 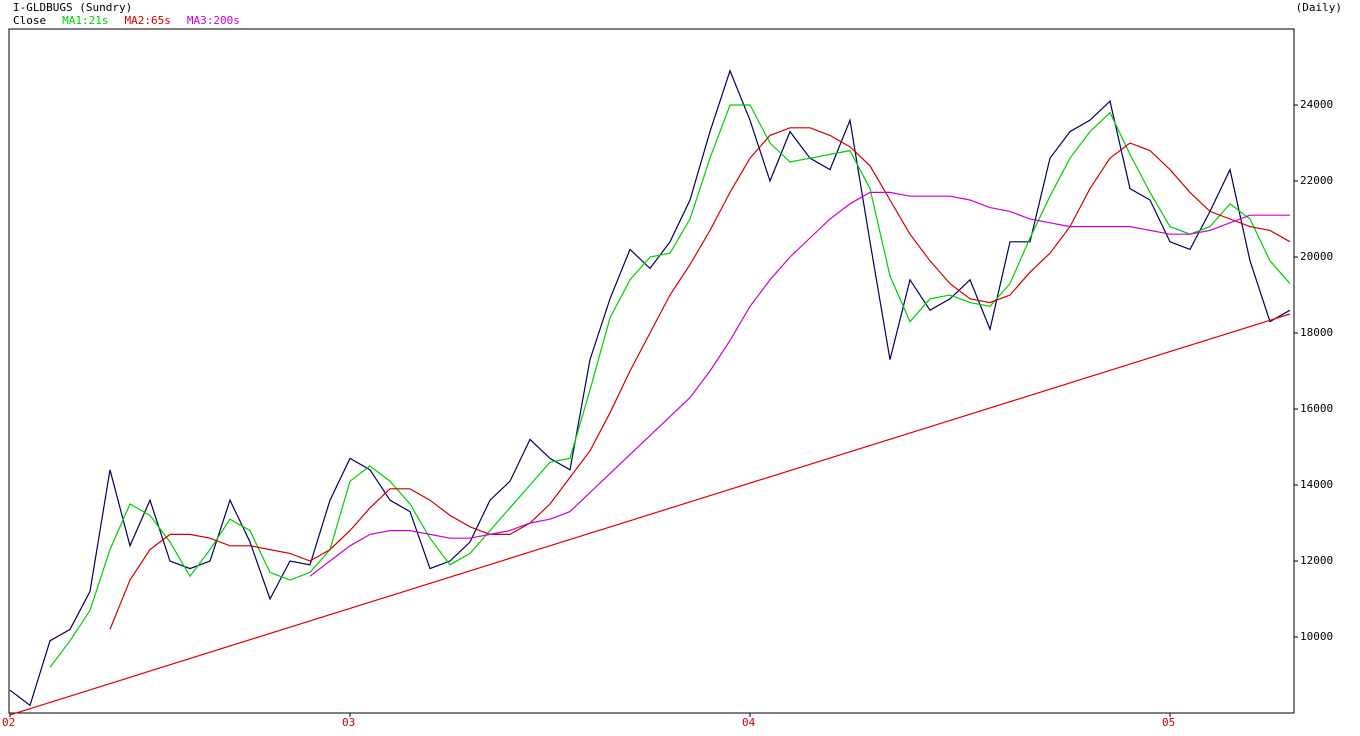 I want to click on chart-title: I-GLDBUGS (Sundry), so click(x=72, y=7).